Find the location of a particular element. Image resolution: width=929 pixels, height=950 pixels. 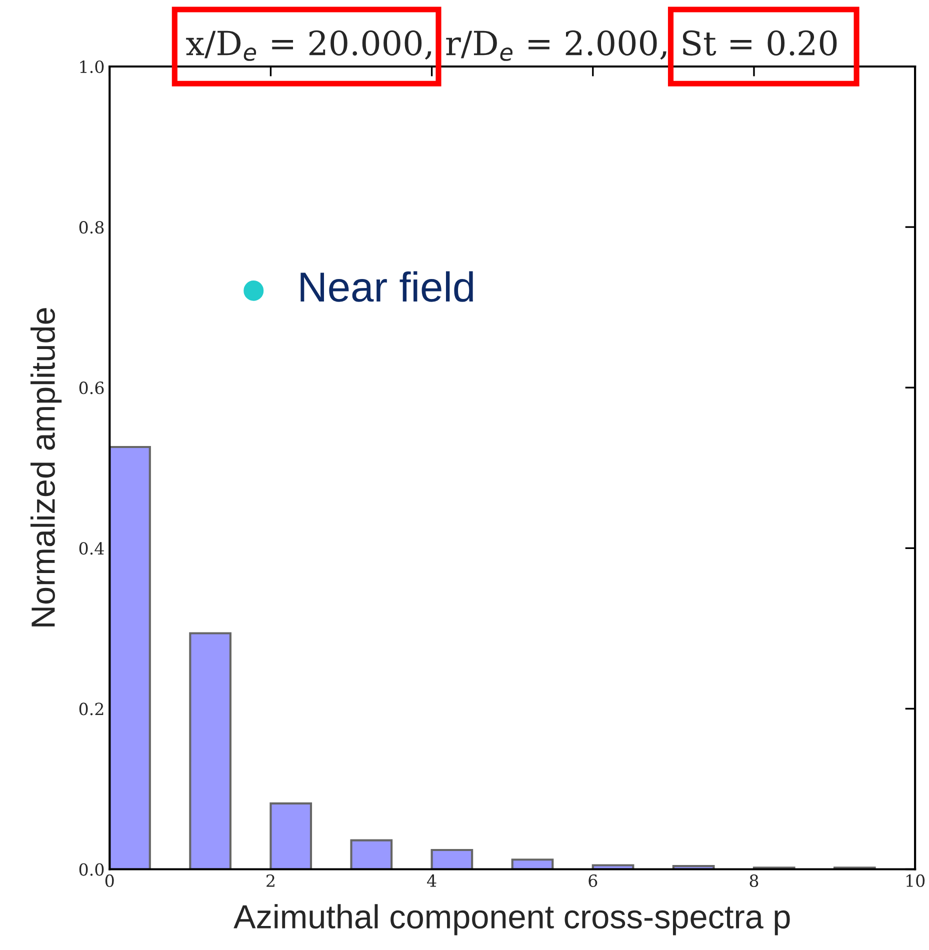

y-tick-label: 0.8 is located at coordinates (91, 227).